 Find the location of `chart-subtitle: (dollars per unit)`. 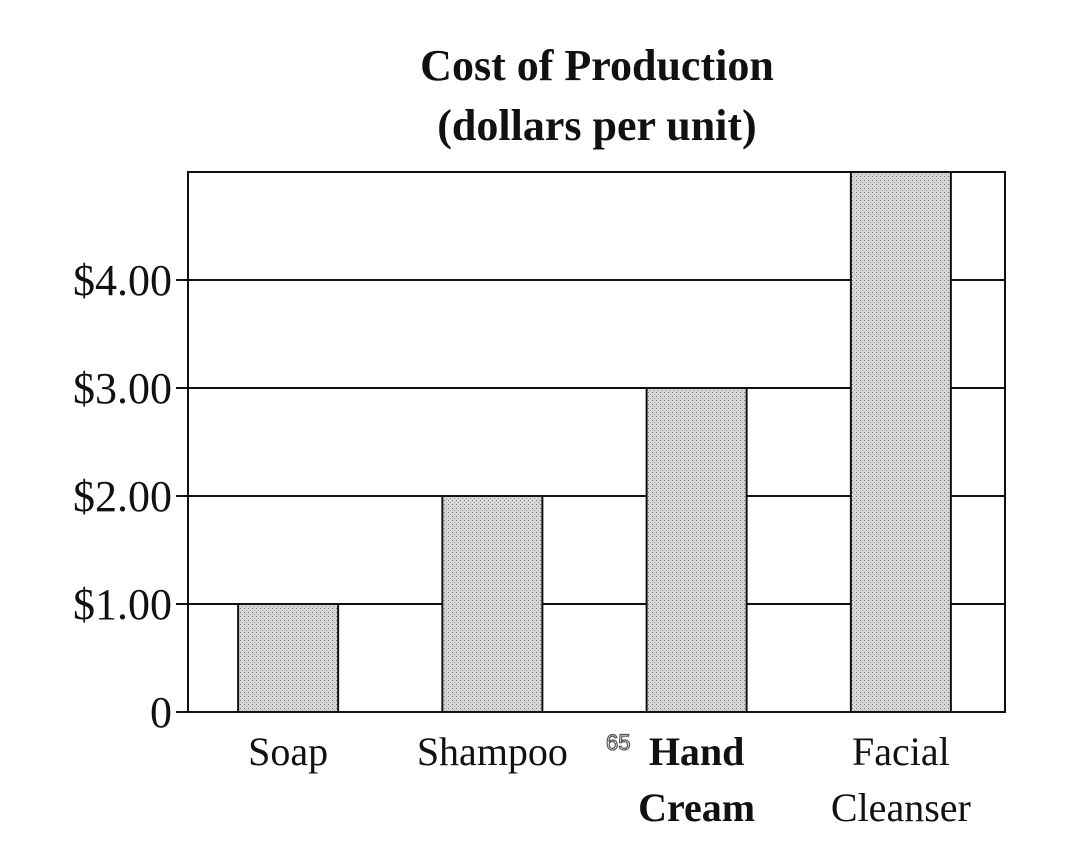

chart-subtitle: (dollars per unit) is located at coordinates (596, 125).